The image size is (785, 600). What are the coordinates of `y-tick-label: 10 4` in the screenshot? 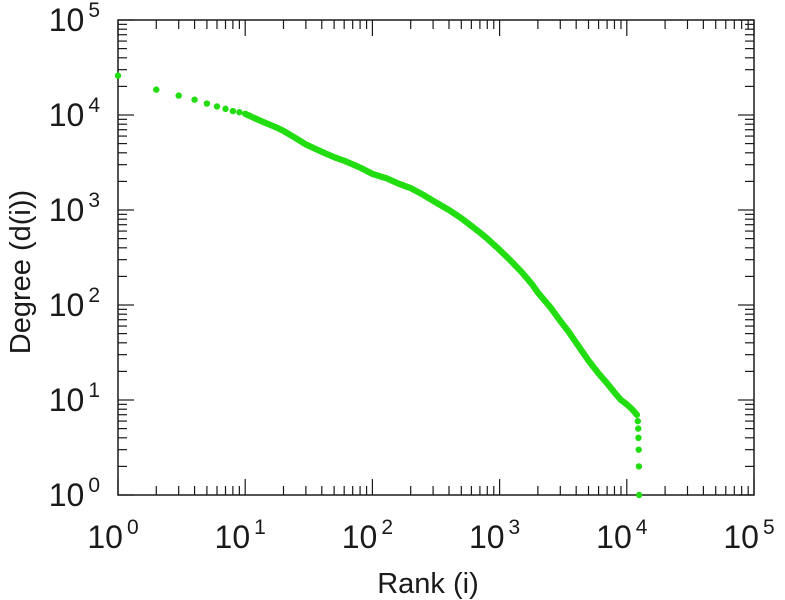 It's located at (75, 113).